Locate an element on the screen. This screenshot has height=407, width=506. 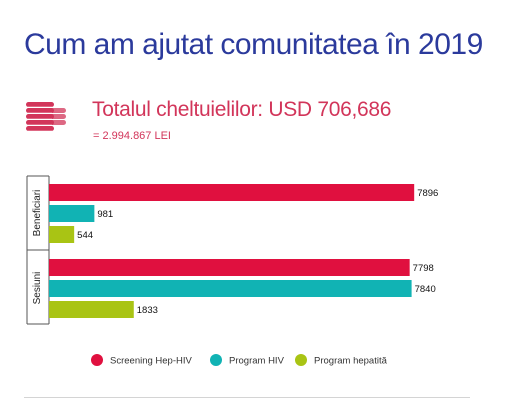
bar-value-label: 7896 is located at coordinates (427, 193).